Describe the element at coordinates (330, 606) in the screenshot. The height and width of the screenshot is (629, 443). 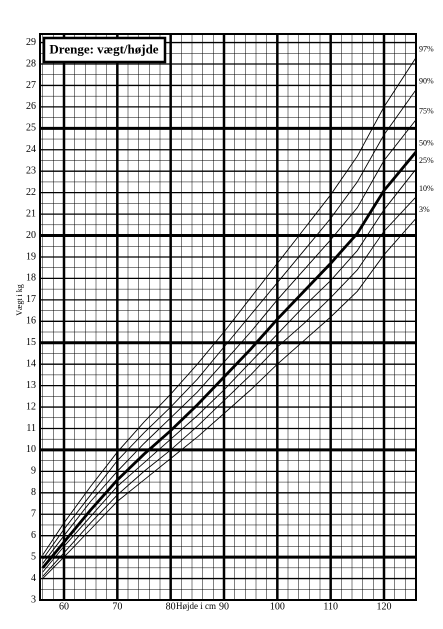
I see `x-tick-label: 110` at that location.